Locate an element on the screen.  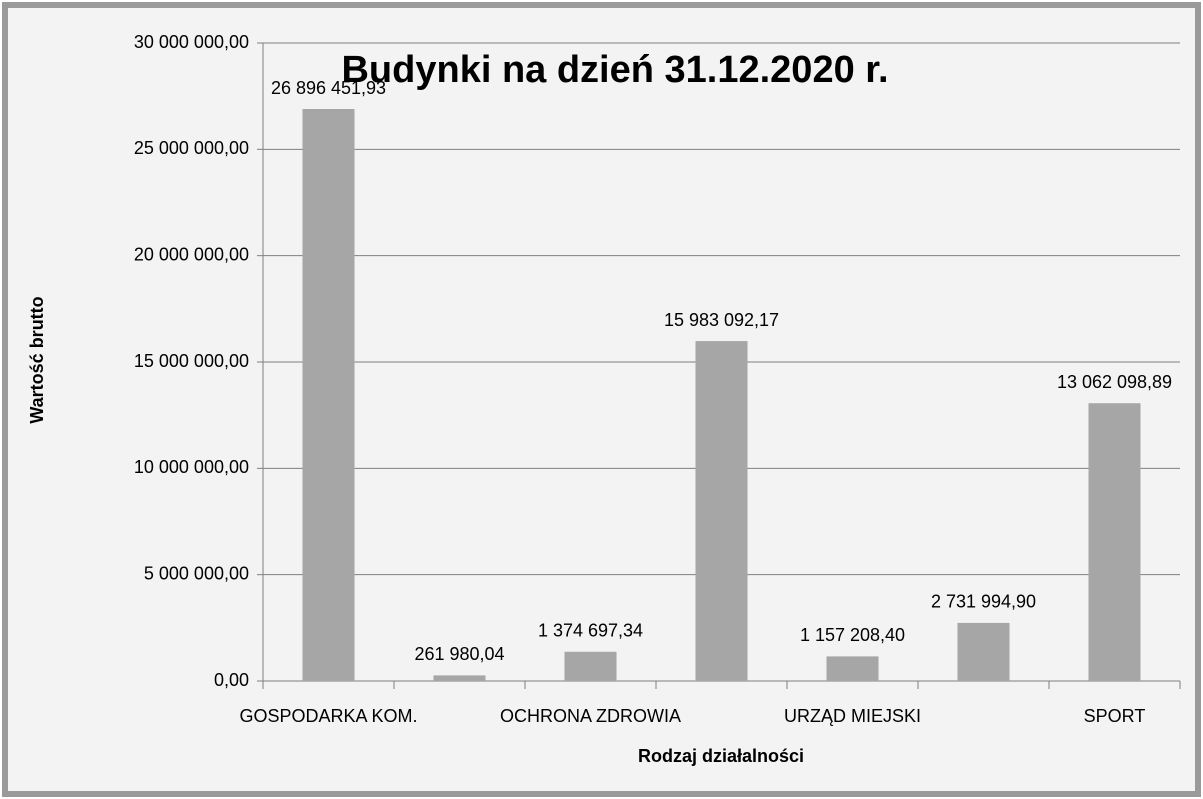
data-label: 15 983 092,17 is located at coordinates (721, 320).